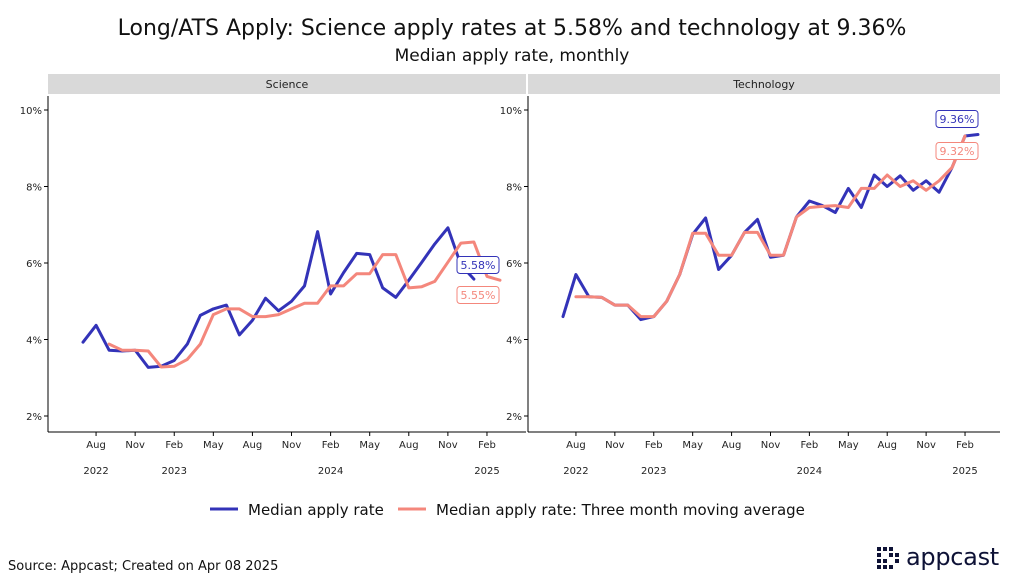 The height and width of the screenshot is (582, 1024). What do you see at coordinates (486, 471) in the screenshot?
I see `year-label-science: 2025` at bounding box center [486, 471].